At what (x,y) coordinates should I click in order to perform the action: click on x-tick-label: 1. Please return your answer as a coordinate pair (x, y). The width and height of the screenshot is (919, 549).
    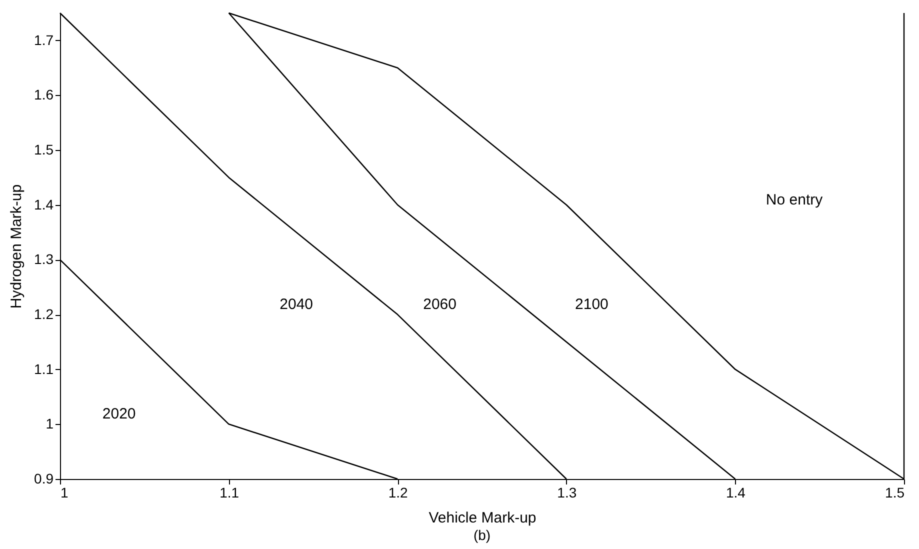
    Looking at the image, I should click on (64, 492).